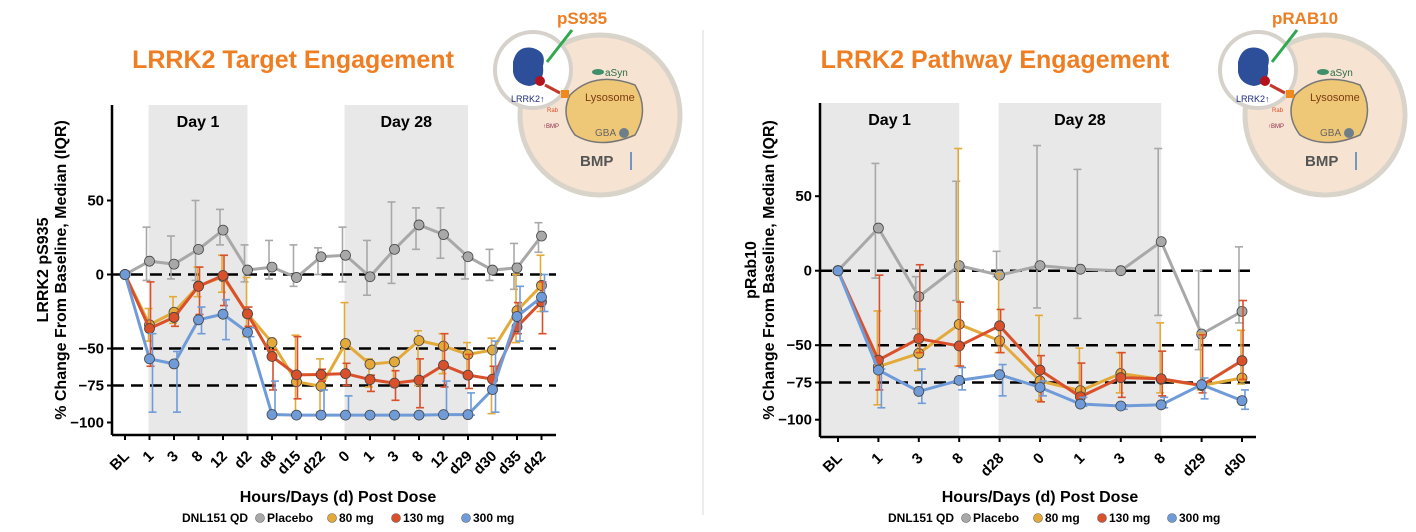 This screenshot has height=532, width=1416. What do you see at coordinates (610, 98) in the screenshot?
I see `lysosome-label: Lysosome` at bounding box center [610, 98].